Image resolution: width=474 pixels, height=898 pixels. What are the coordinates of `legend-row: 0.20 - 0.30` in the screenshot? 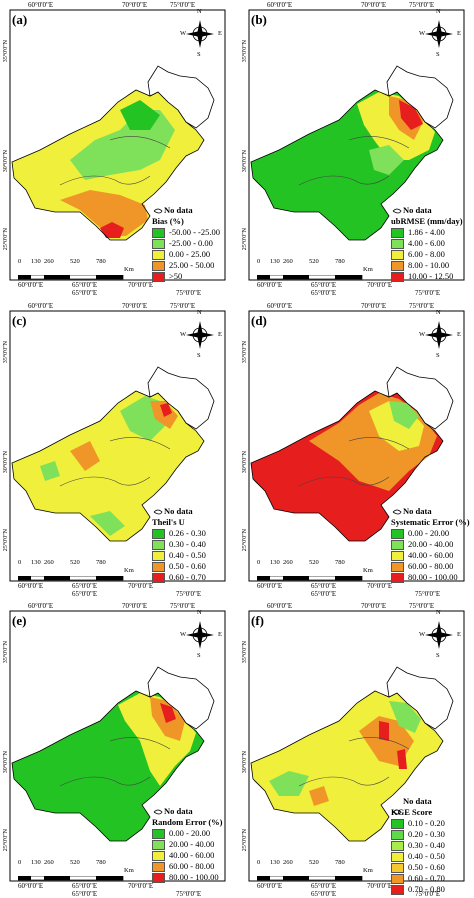 It's located at (418, 834).